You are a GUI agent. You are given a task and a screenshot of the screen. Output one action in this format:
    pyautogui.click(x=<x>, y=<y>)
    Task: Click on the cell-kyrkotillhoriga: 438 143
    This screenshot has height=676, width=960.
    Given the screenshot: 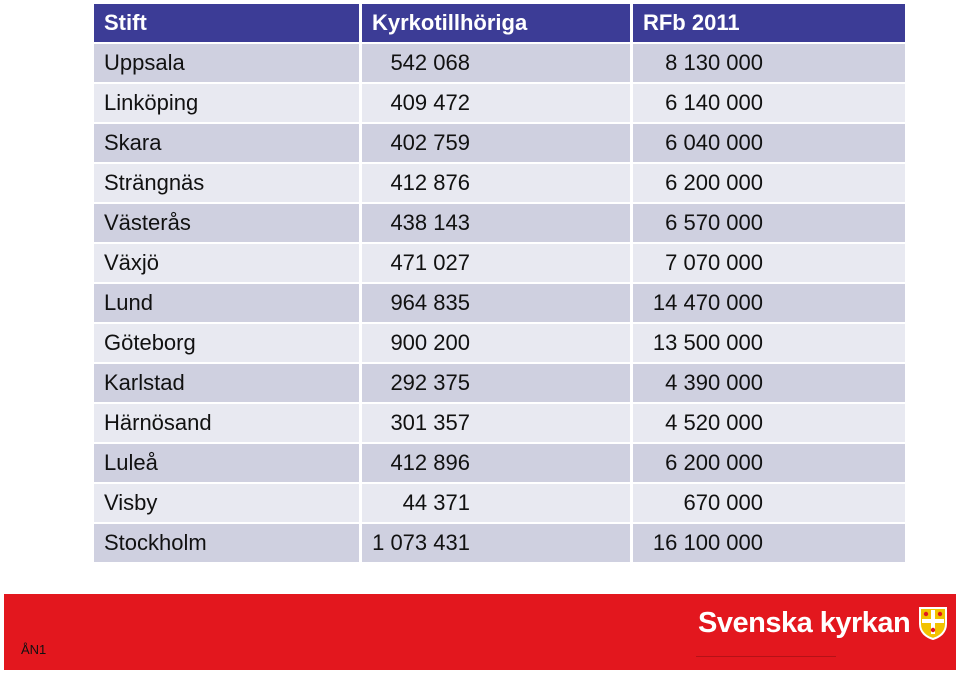 What is the action you would take?
    pyautogui.click(x=497, y=224)
    